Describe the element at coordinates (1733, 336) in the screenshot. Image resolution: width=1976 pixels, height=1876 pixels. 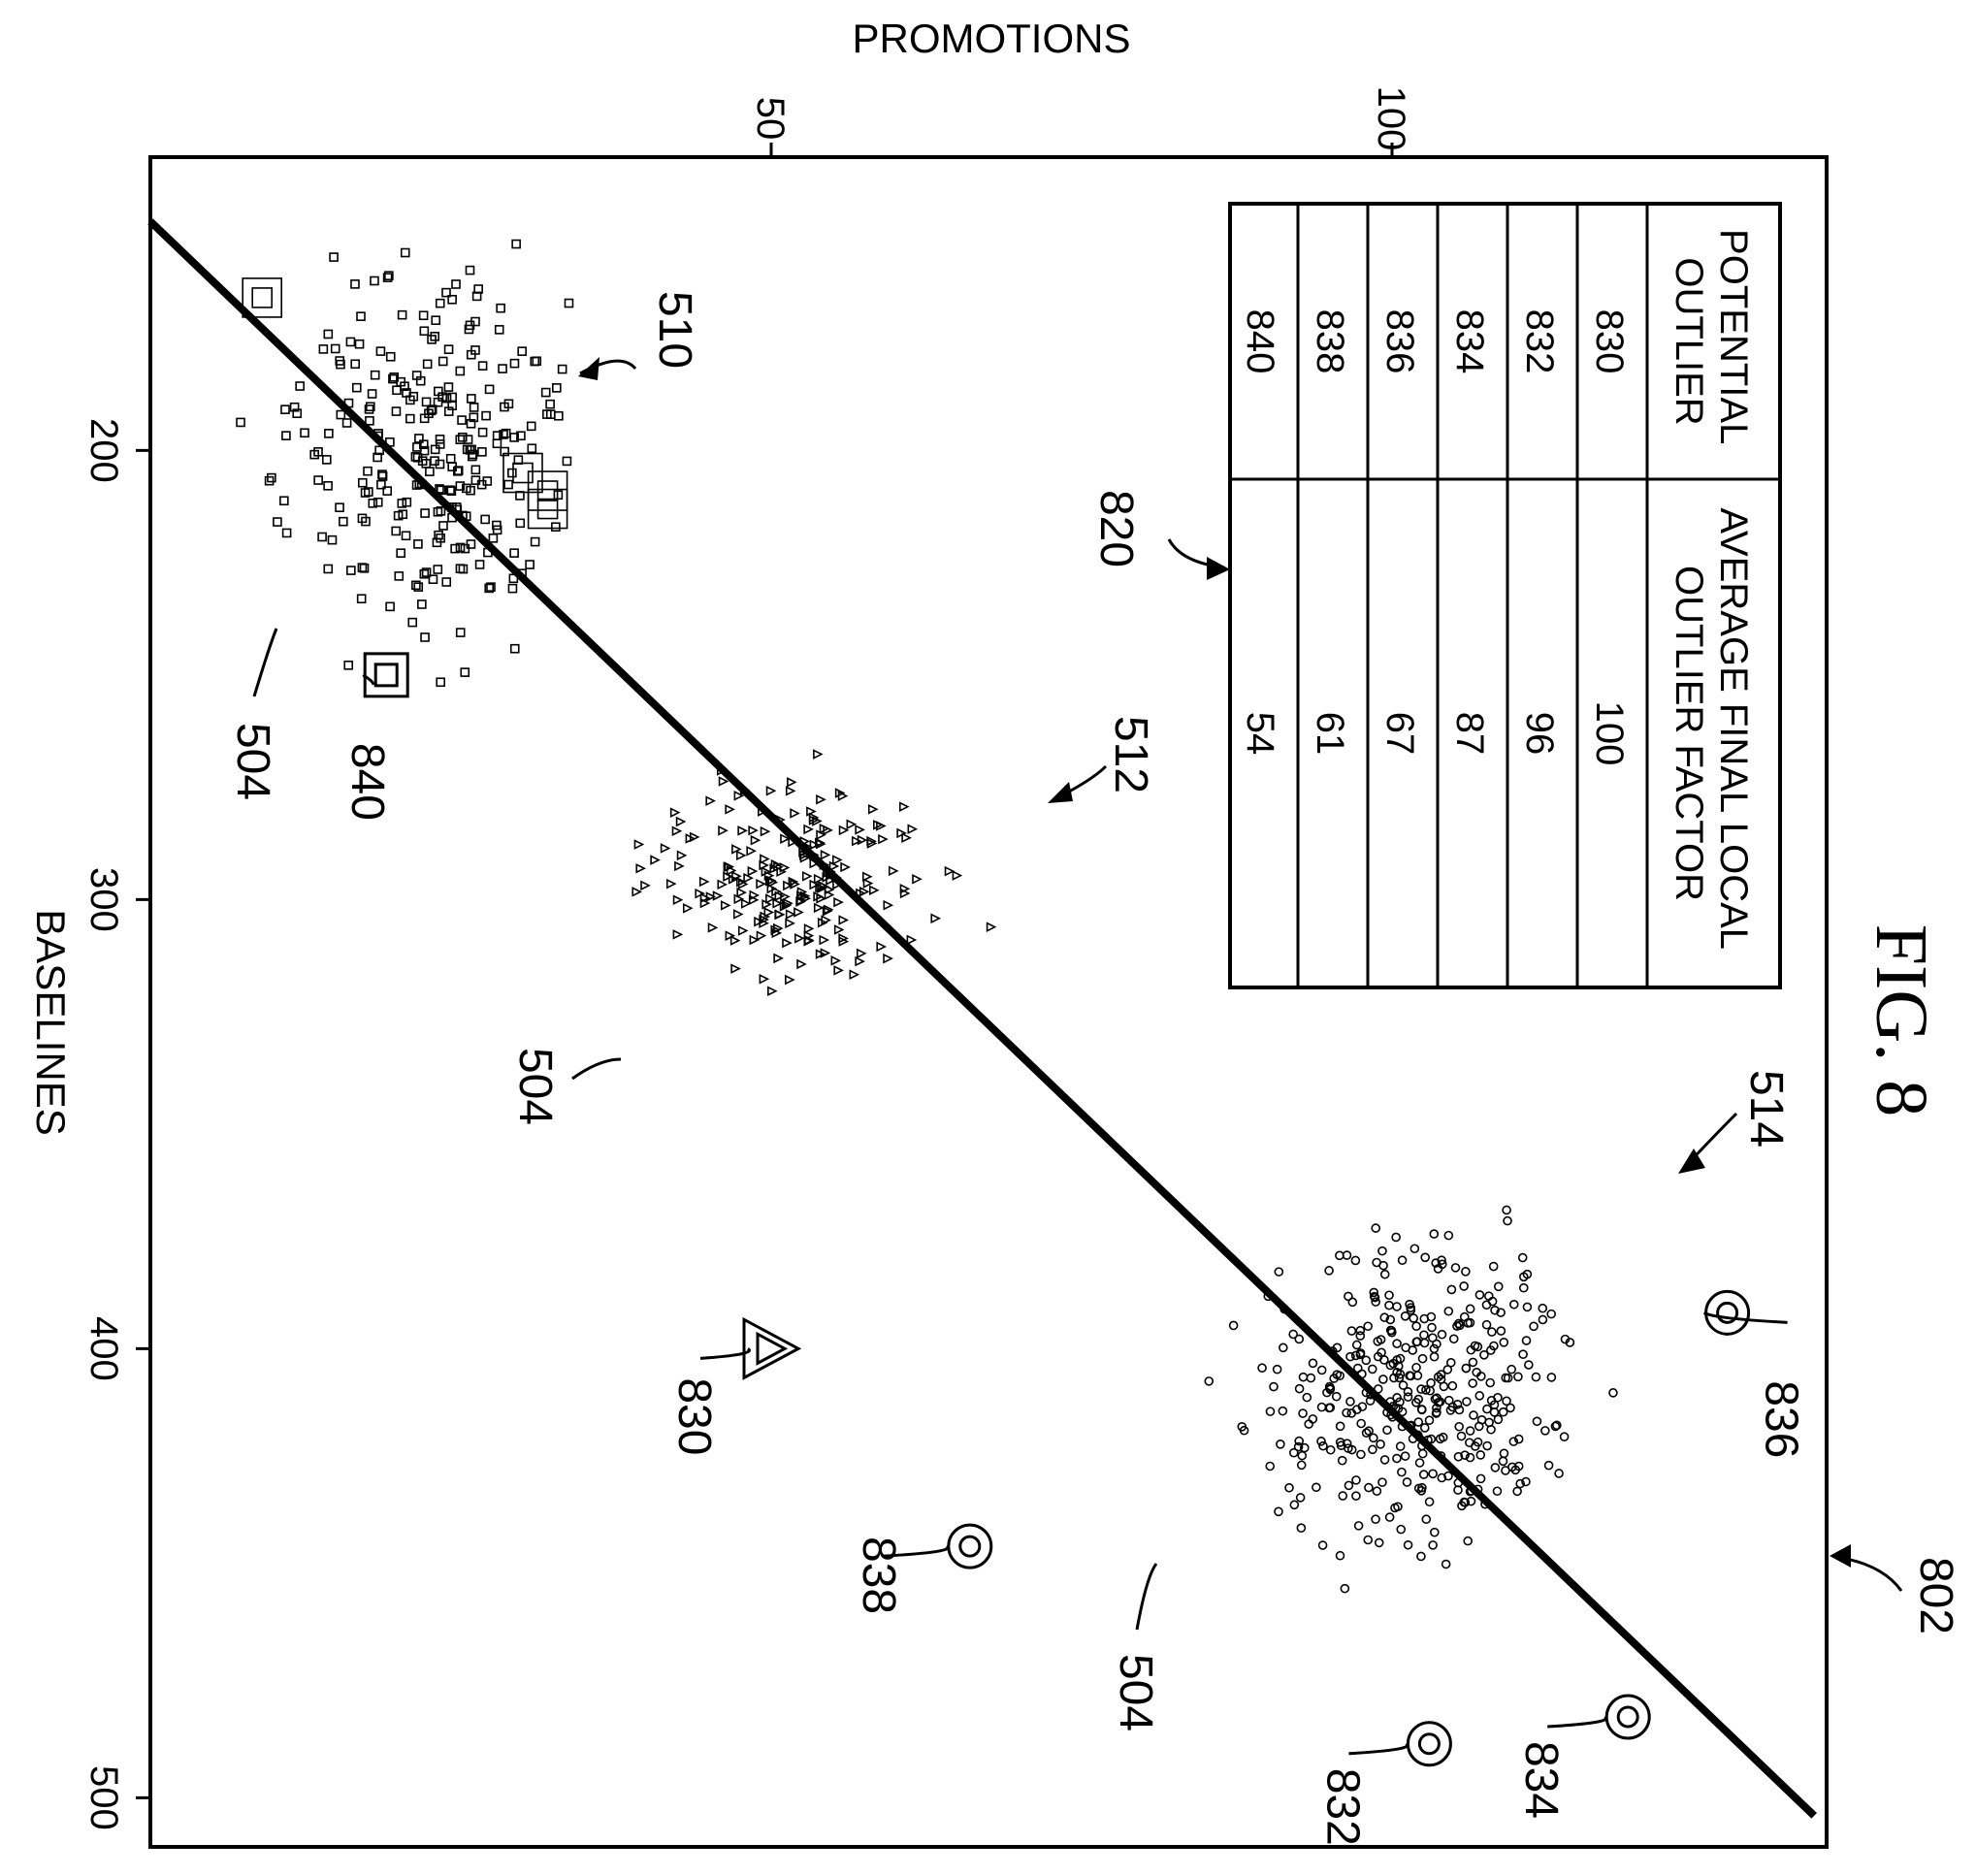
I see `table-header-line-1: POTENTIAL` at that location.